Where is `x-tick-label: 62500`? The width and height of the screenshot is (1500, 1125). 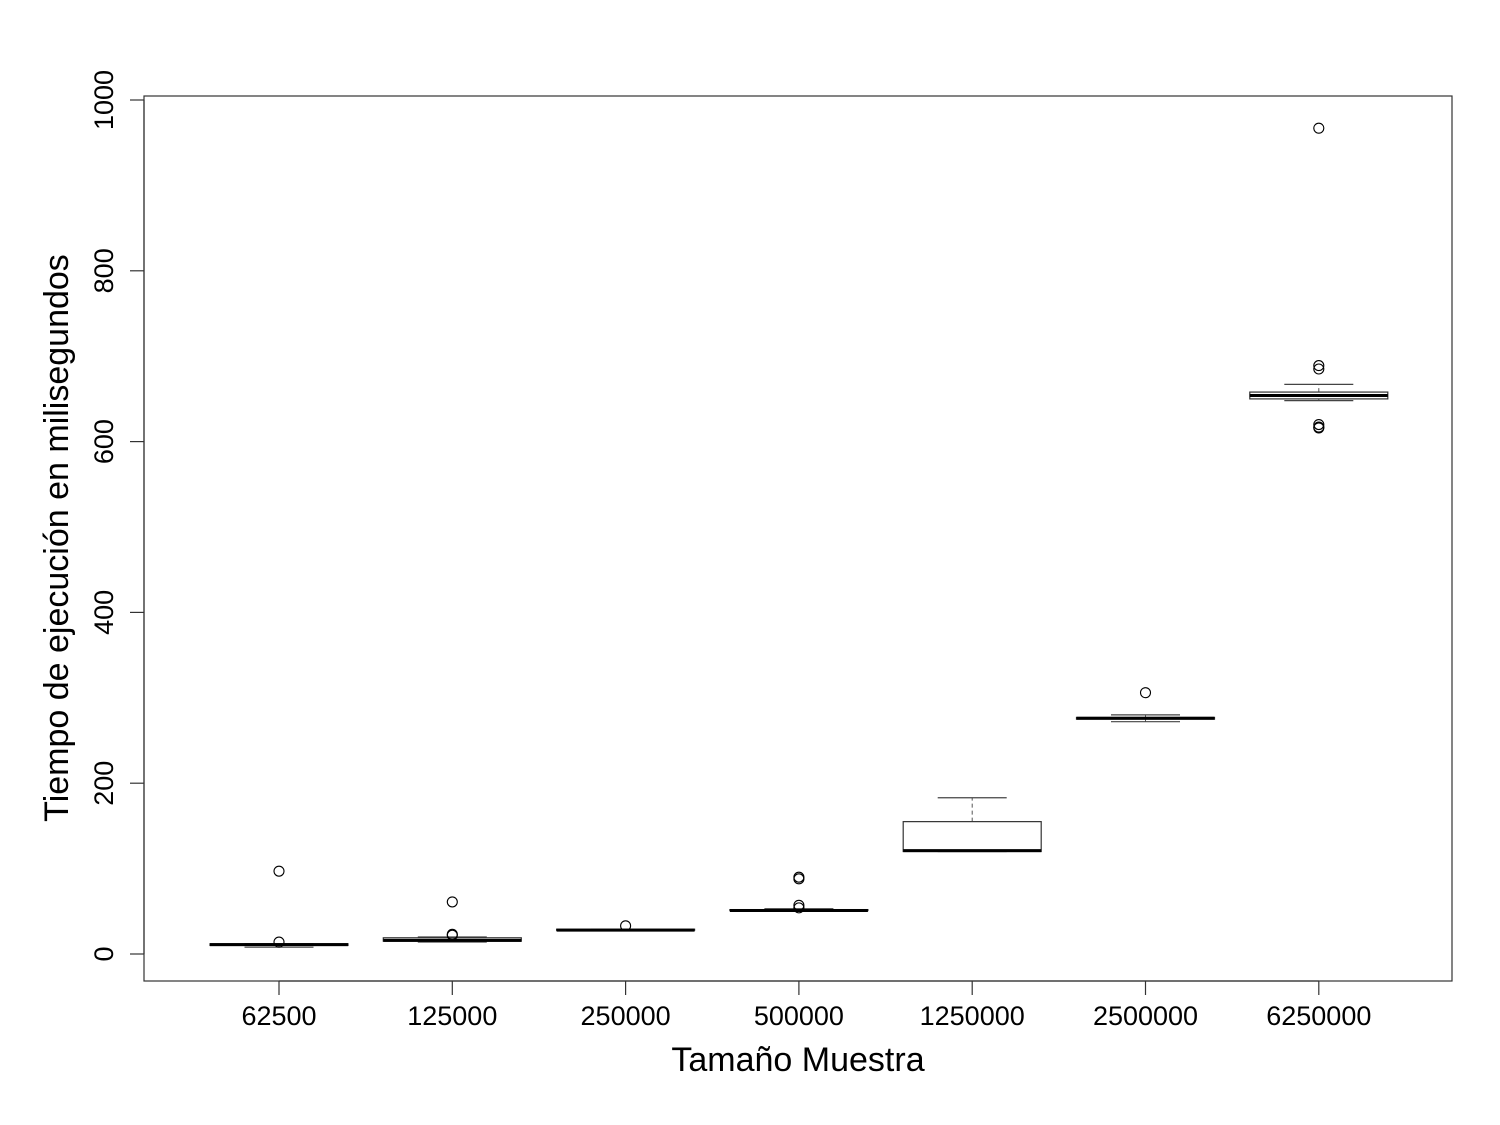 x-tick-label: 62500 is located at coordinates (278, 1016).